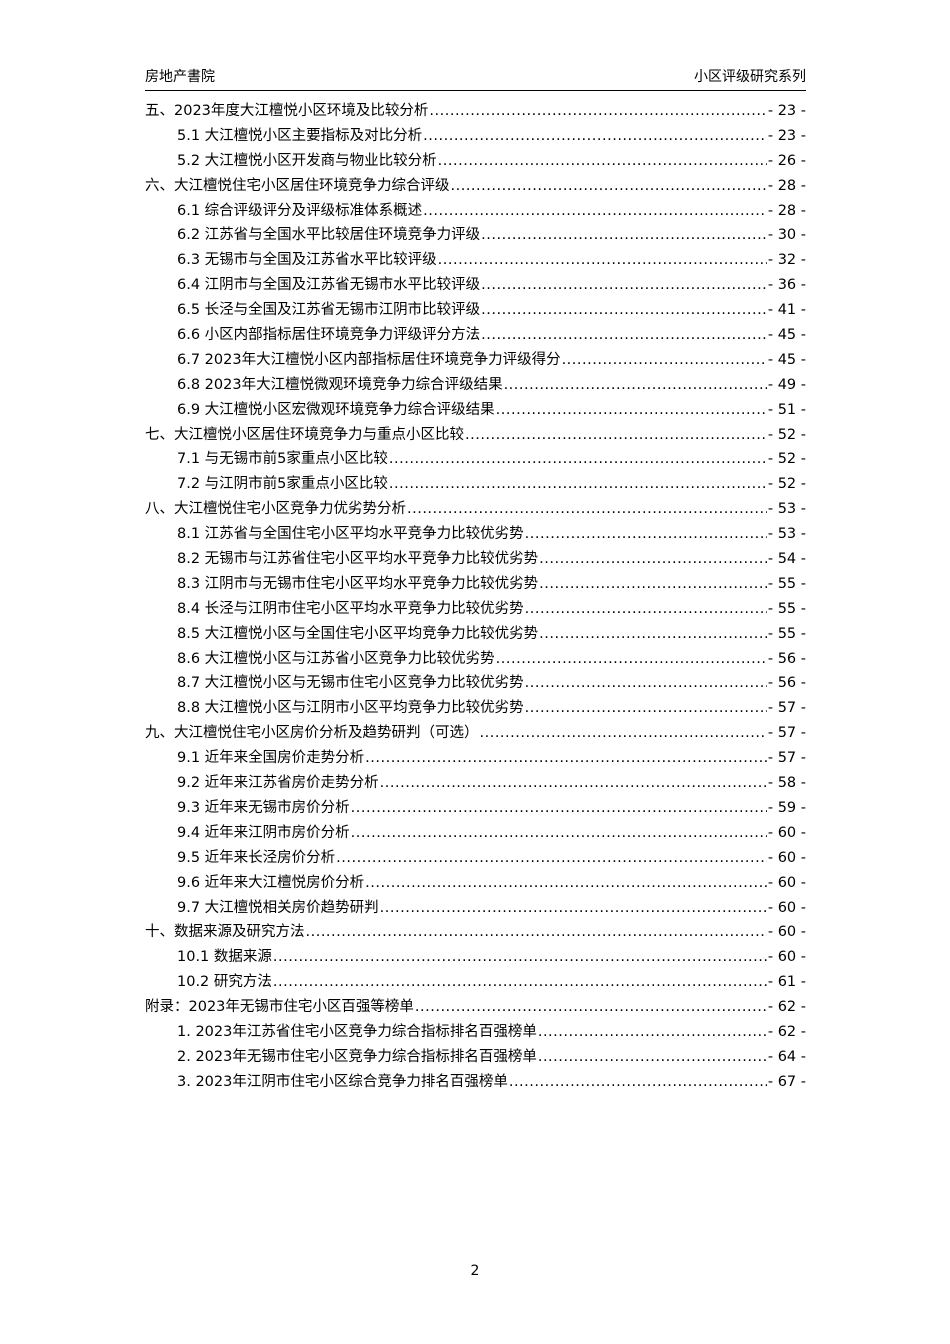 The height and width of the screenshot is (1344, 950). Describe the element at coordinates (786, 534) in the screenshot. I see `toc-entry-page: - 53 -` at that location.